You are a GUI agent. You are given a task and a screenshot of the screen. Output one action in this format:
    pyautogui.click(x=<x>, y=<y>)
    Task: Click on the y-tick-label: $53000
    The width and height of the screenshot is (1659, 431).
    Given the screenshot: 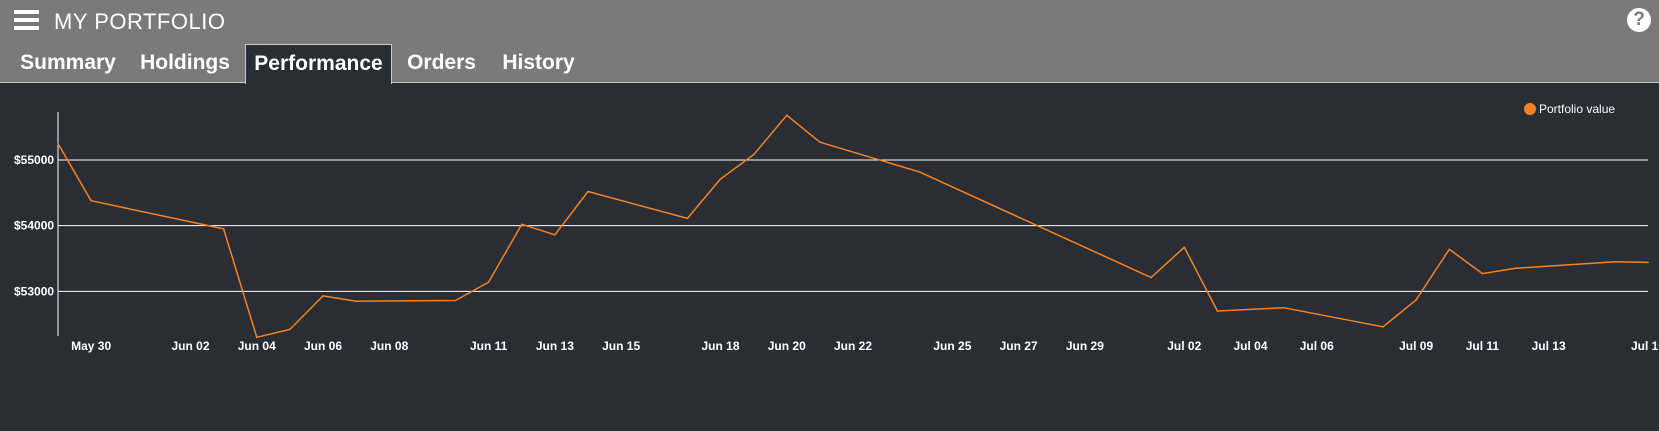 What is the action you would take?
    pyautogui.click(x=34, y=291)
    